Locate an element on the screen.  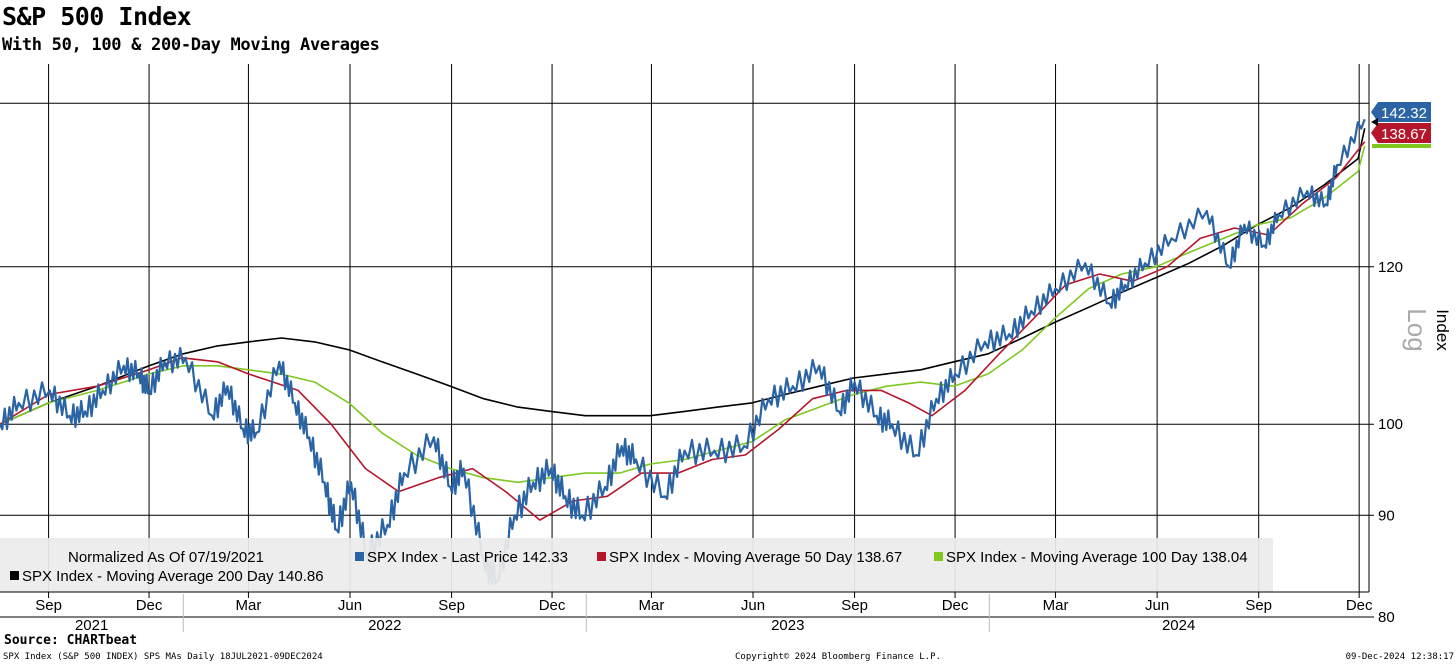
x-year-label: 2023 is located at coordinates (787, 625).